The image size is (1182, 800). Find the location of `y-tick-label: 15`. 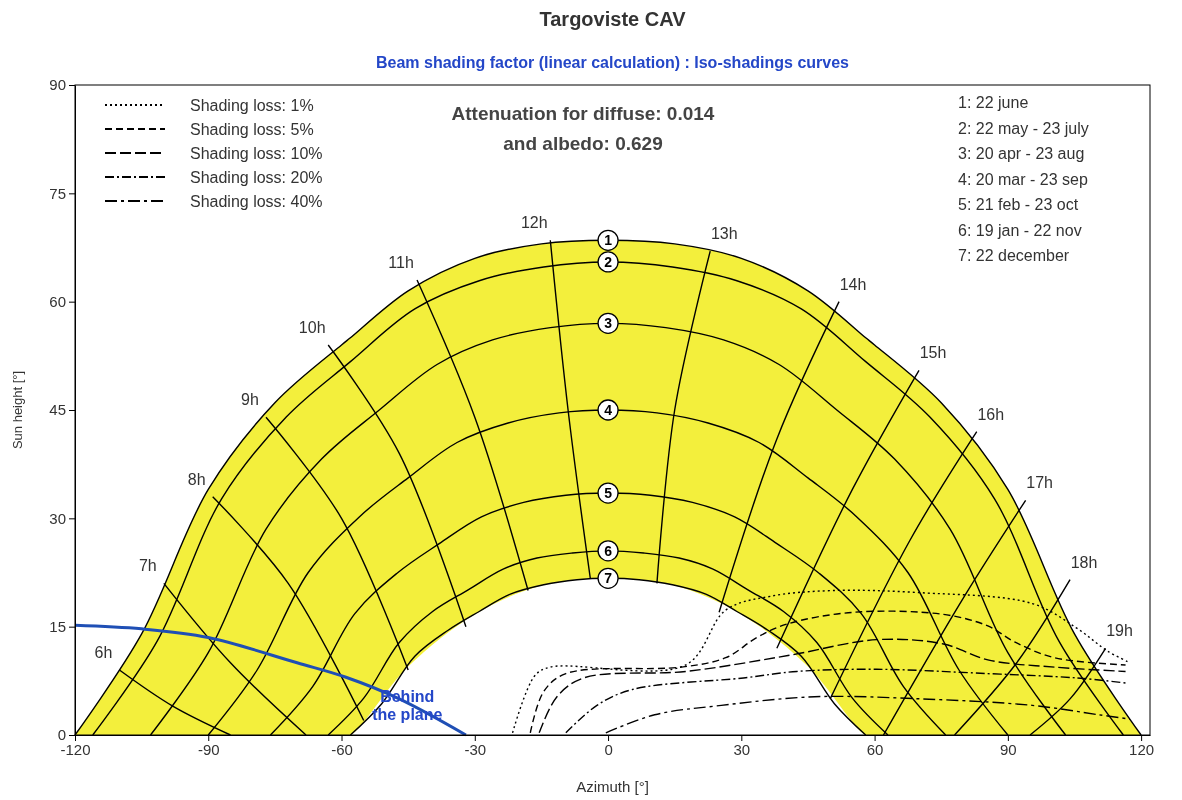

y-tick-label: 15 is located at coordinates (57, 626).